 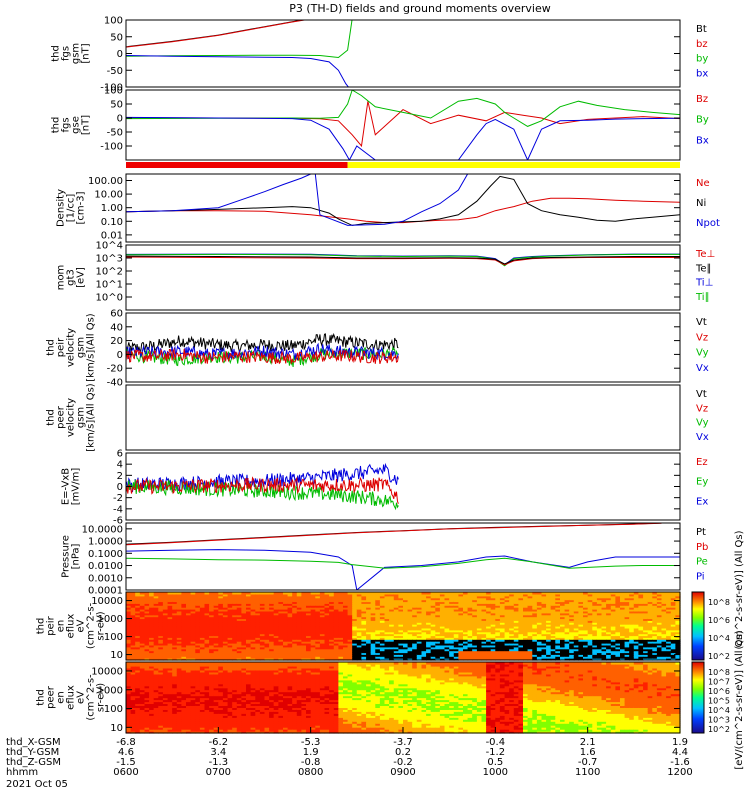 I want to click on y-tick-label: -4, so click(x=118, y=509).